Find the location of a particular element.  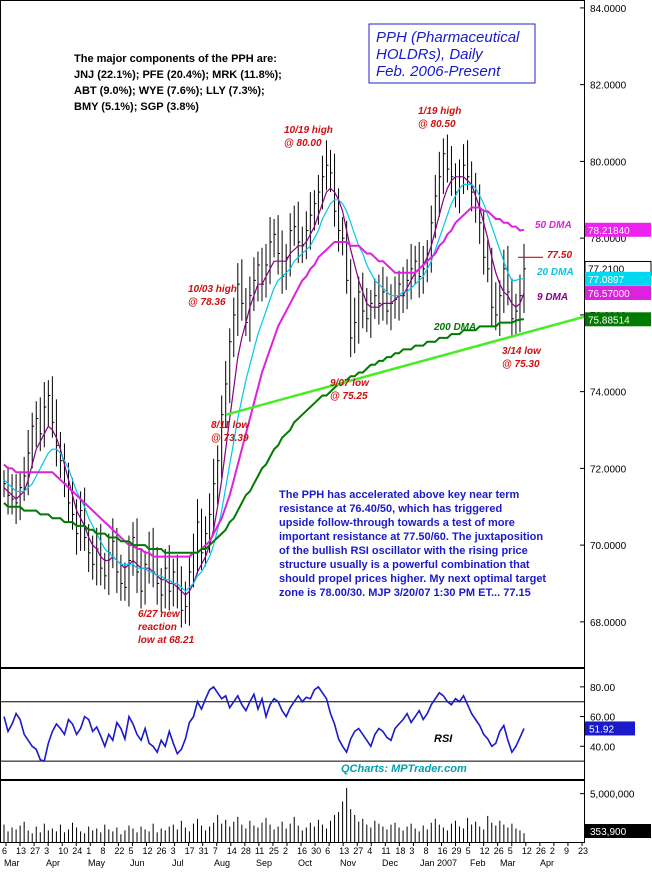

x-month-label: Jun is located at coordinates (137, 863).